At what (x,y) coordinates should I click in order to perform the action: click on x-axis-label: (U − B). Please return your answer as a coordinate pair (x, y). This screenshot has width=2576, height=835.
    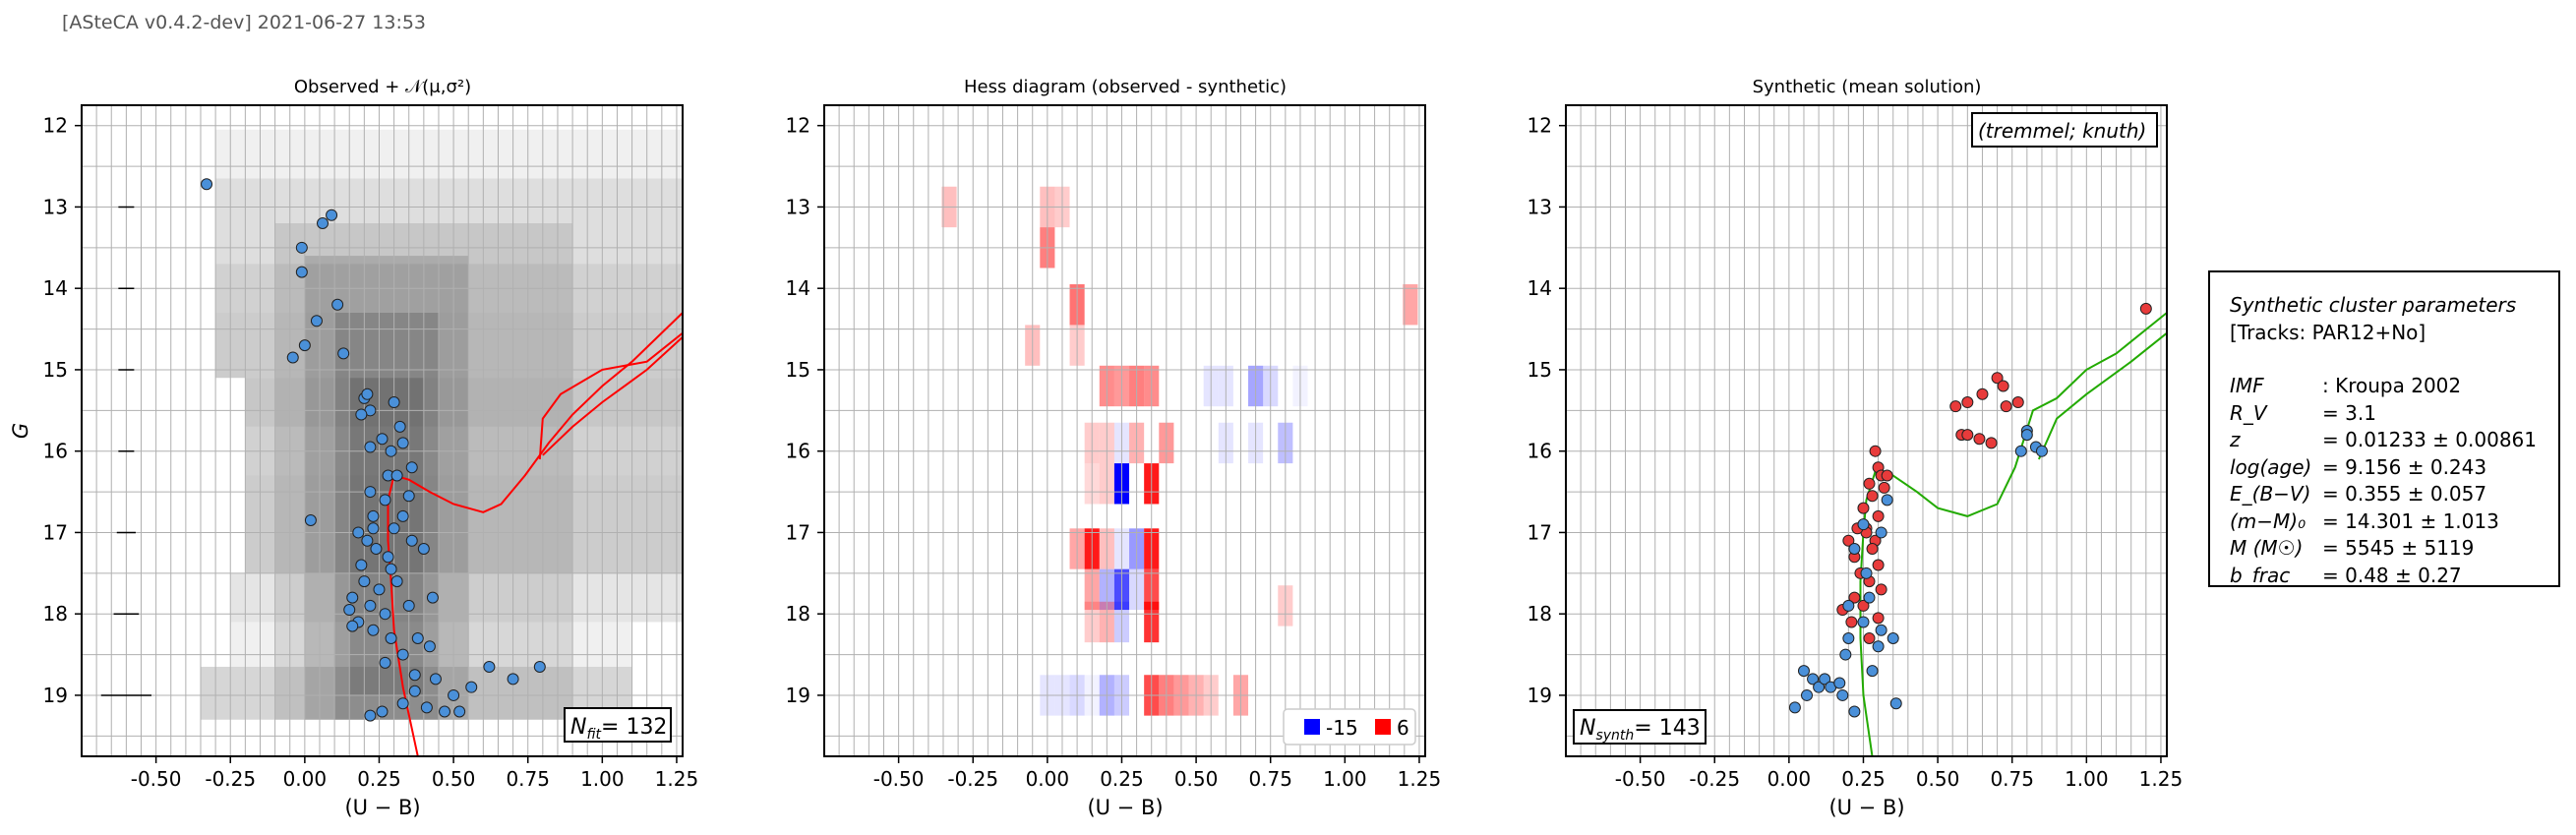
    Looking at the image, I should click on (382, 807).